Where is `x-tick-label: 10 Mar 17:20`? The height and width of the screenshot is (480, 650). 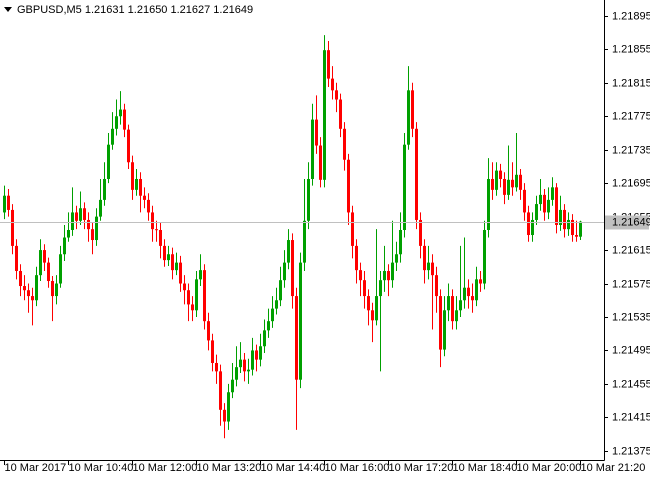 x-tick-label: 10 Mar 17:20 is located at coordinates (421, 468).